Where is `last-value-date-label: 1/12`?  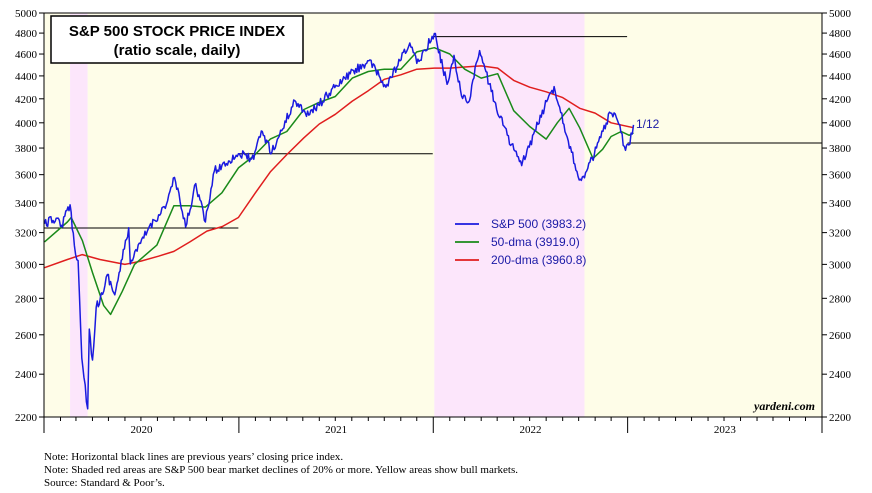
last-value-date-label: 1/12 is located at coordinates (648, 124).